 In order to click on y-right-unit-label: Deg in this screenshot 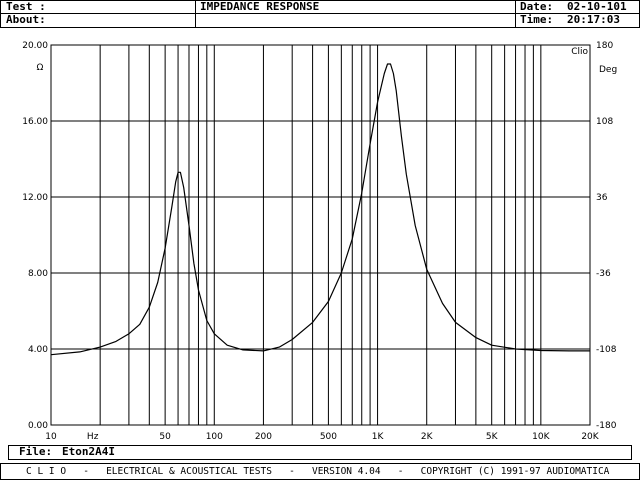, I will do `click(608, 70)`.